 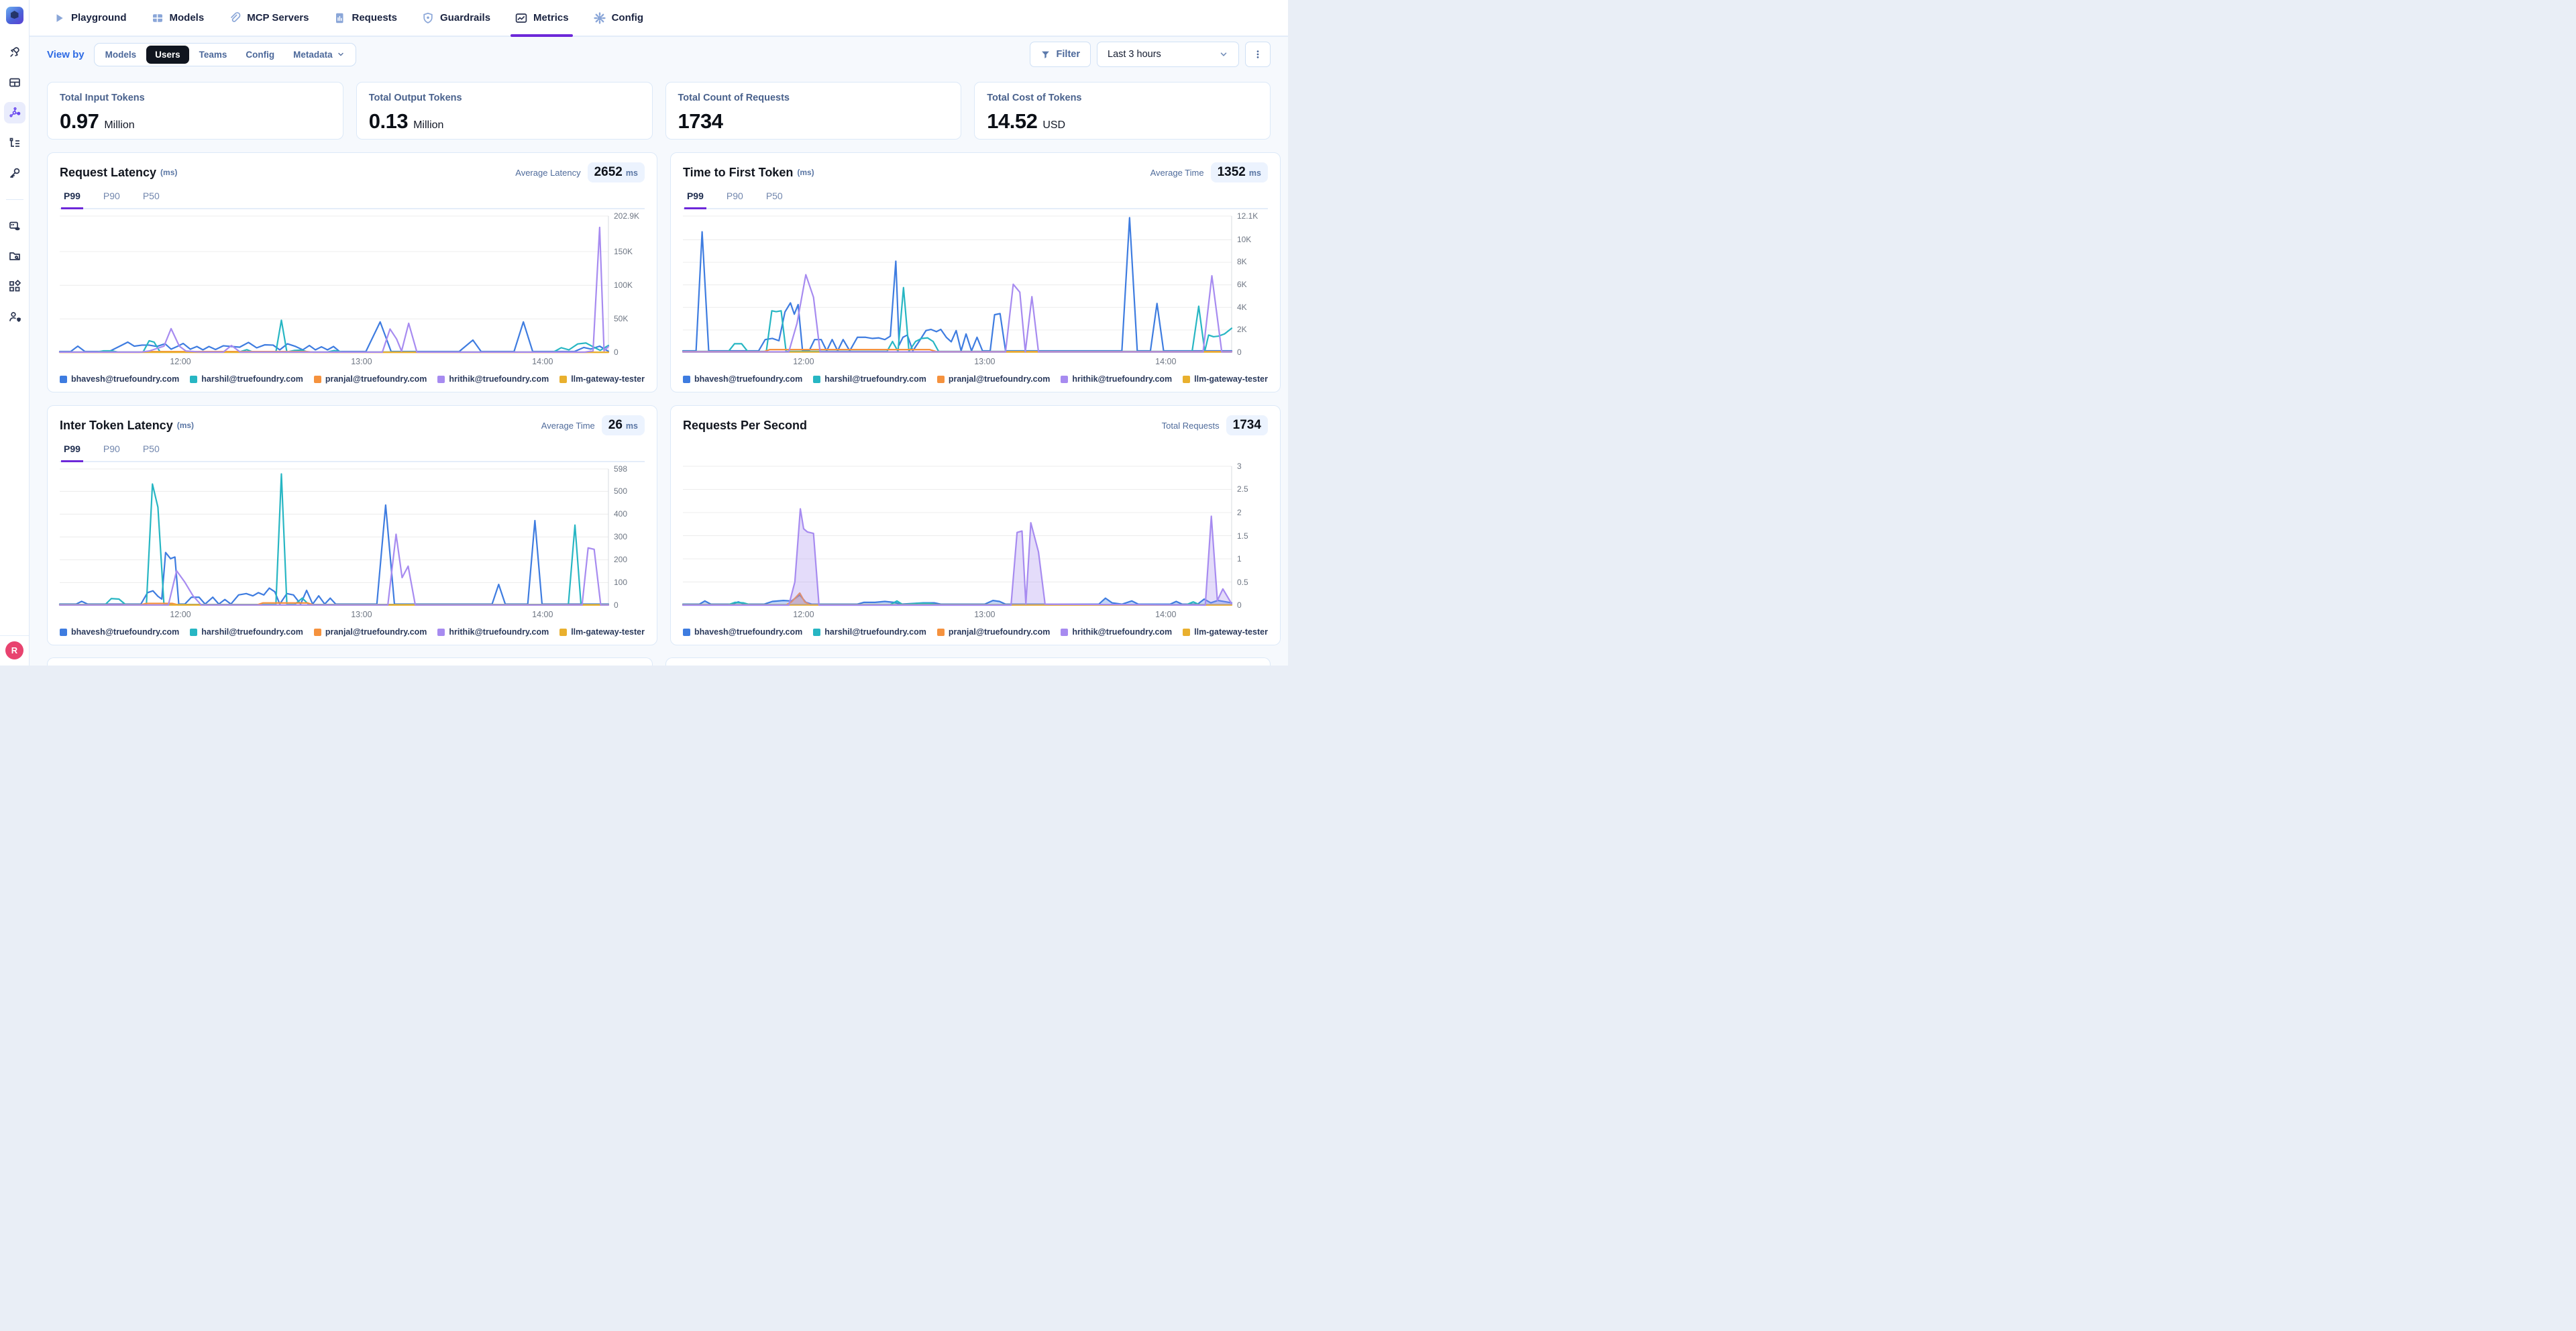 I want to click on nav-tab-mcp-servers: MCP Servers, so click(x=268, y=18).